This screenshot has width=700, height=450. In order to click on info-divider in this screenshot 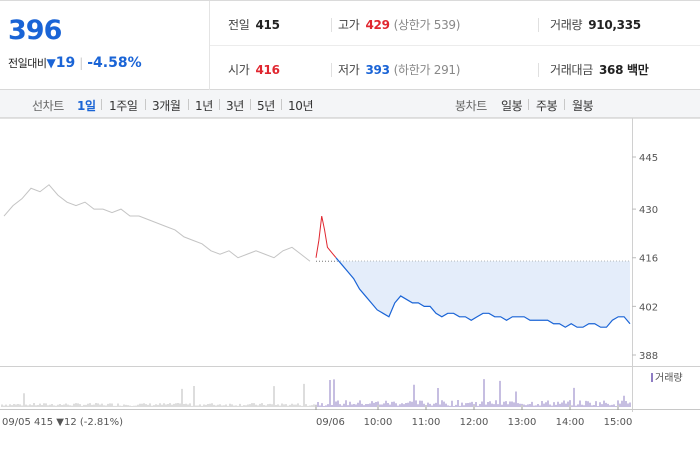, I will do `click(455, 45)`.